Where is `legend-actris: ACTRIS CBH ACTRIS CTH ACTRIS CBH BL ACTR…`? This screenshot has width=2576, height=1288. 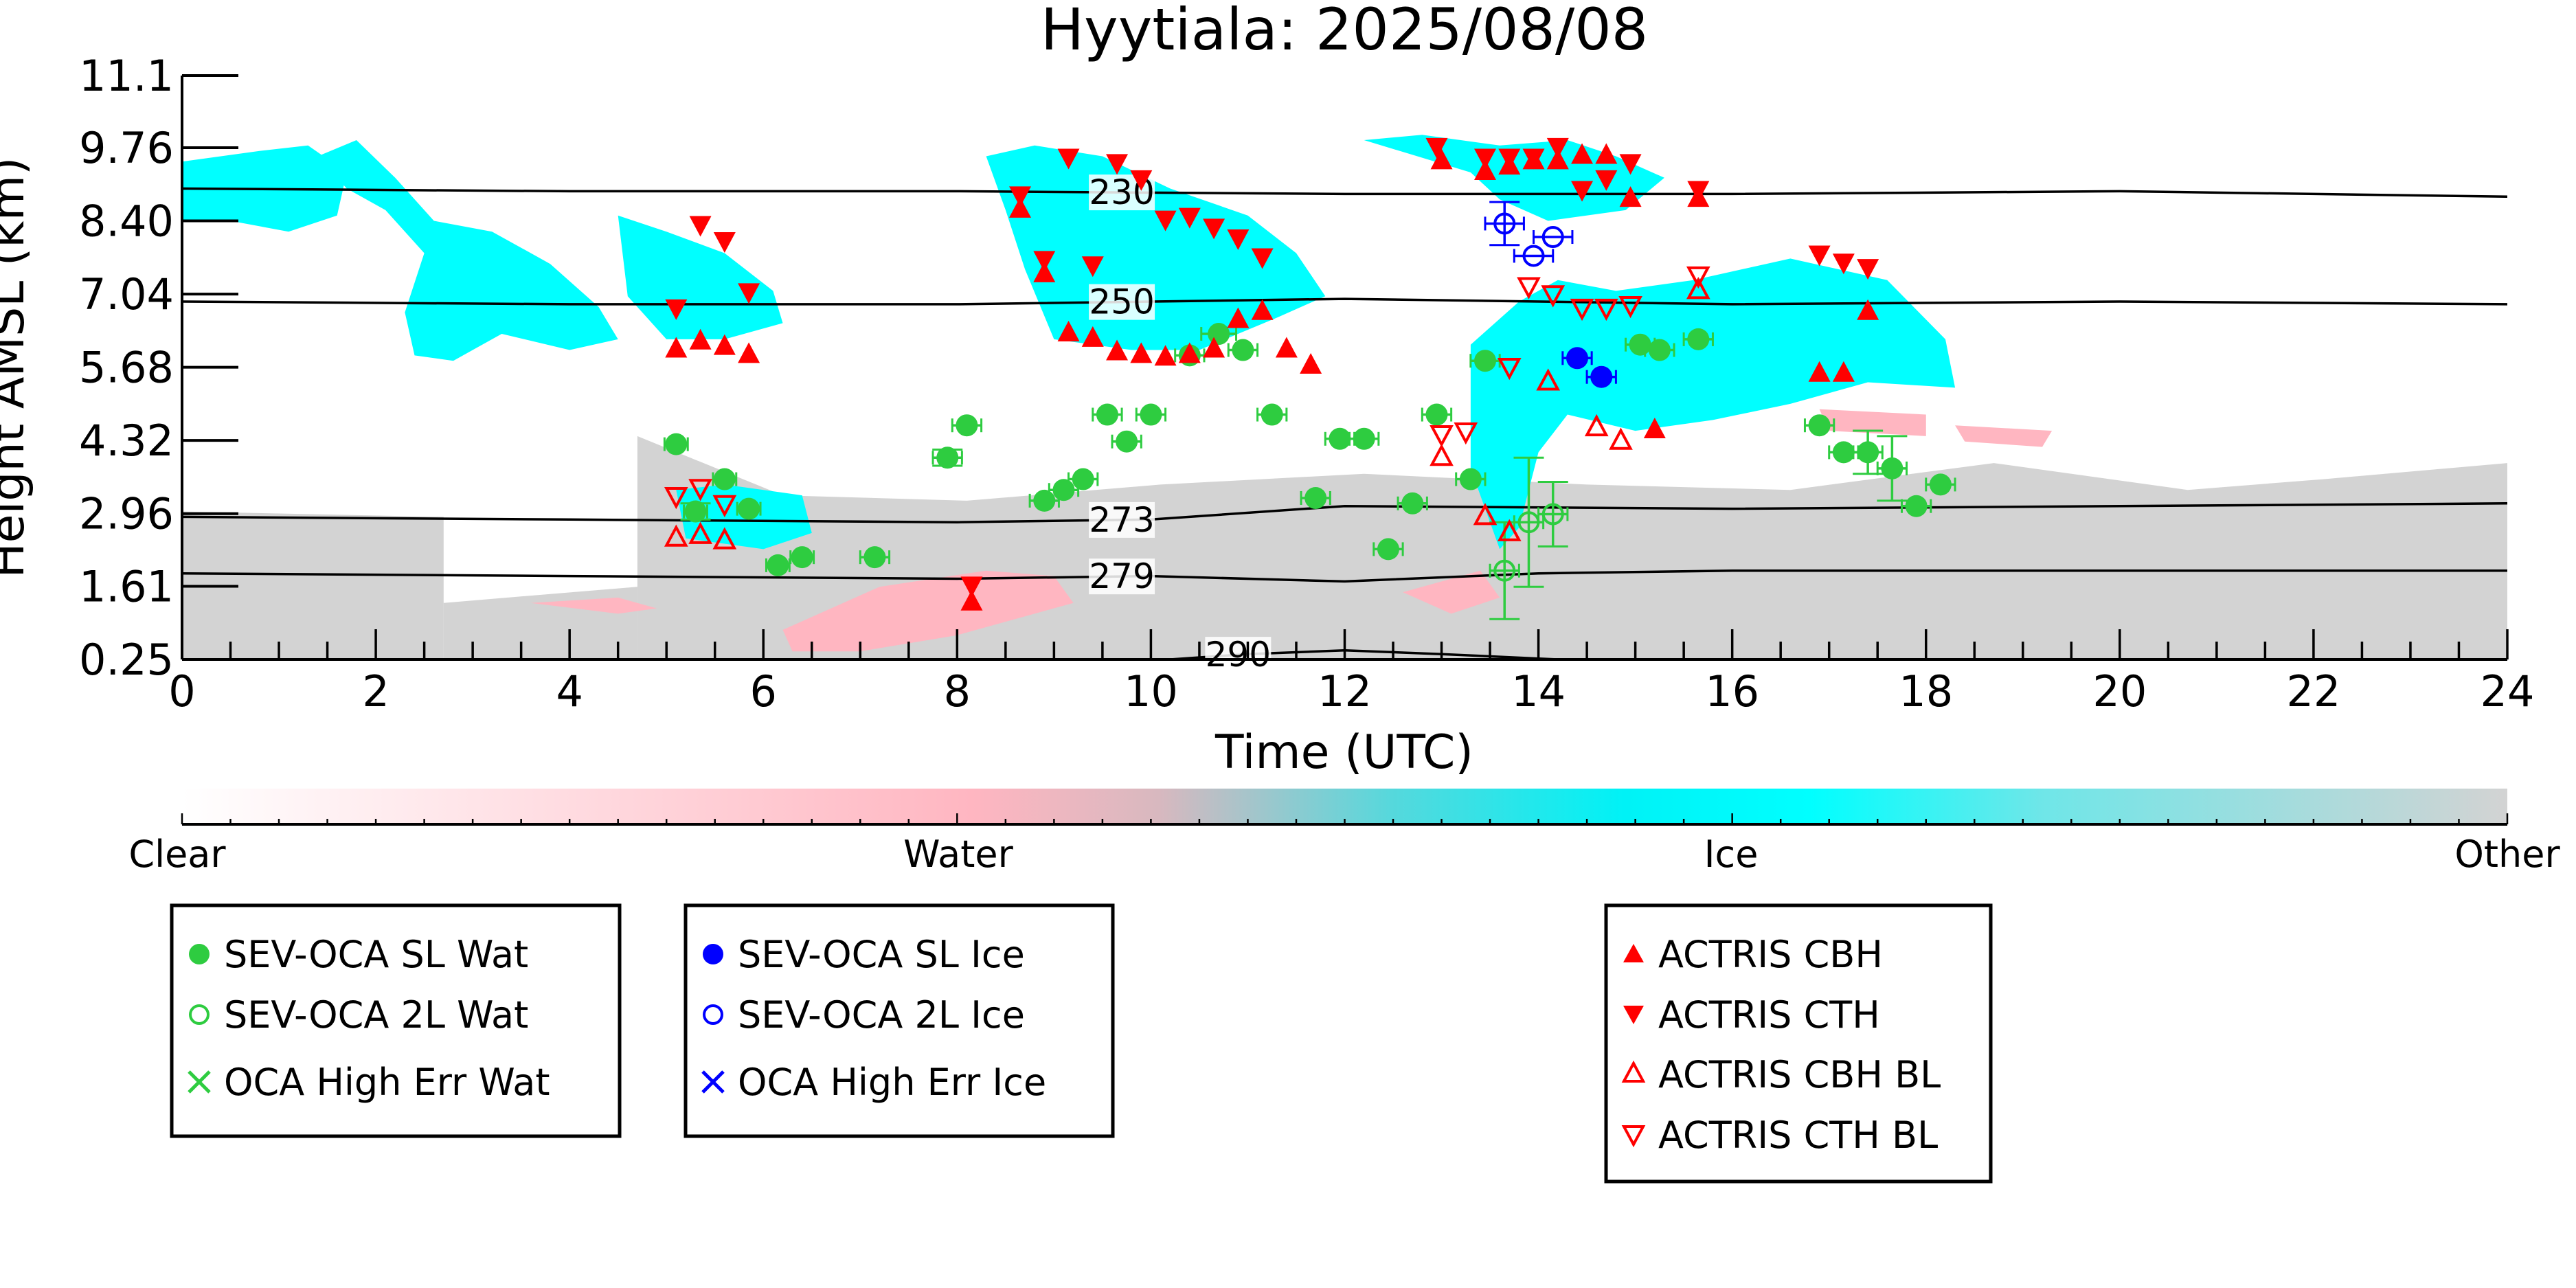 legend-actris: ACTRIS CBH ACTRIS CTH ACTRIS CBH BL ACTR… is located at coordinates (1798, 1043).